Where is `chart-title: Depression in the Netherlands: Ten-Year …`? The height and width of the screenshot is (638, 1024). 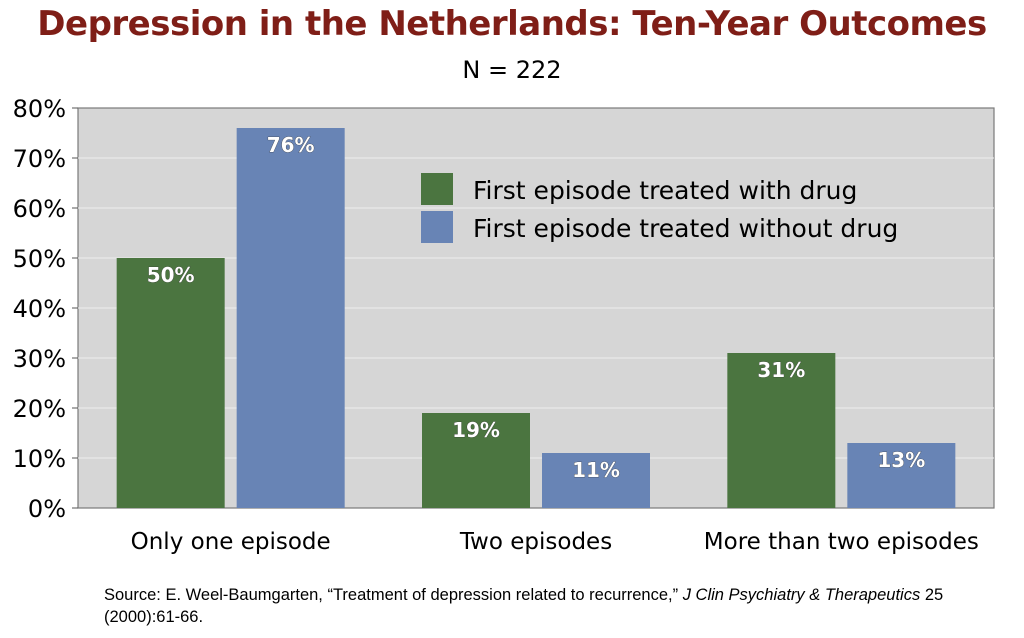
chart-title: Depression in the Netherlands: Ten-Year … is located at coordinates (512, 24).